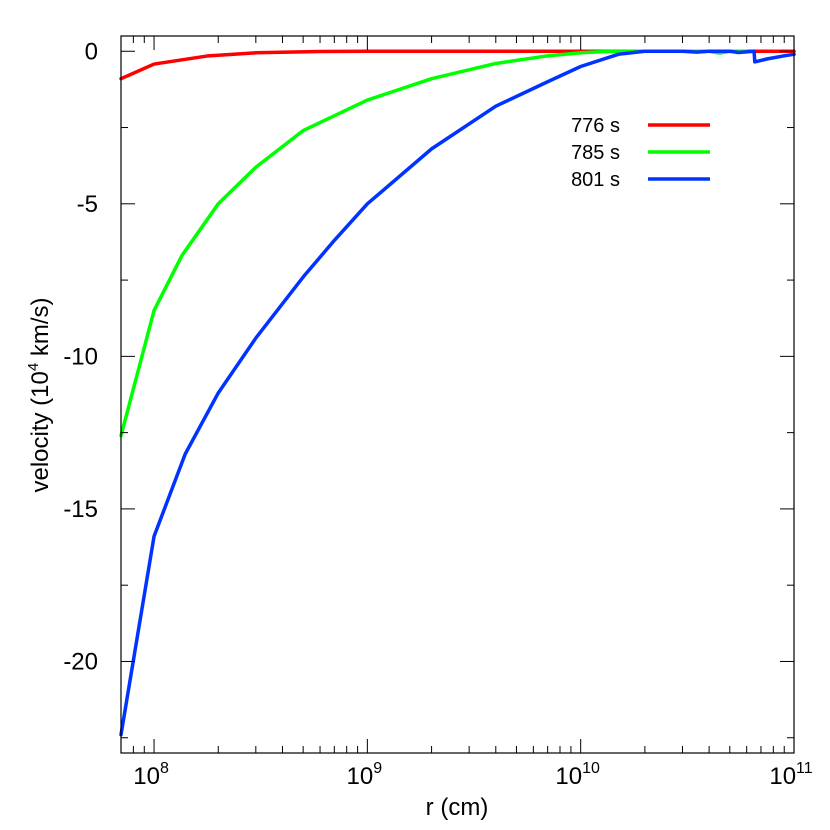 The width and height of the screenshot is (830, 830). I want to click on x-tick-label: 10¹¹, so click(790, 775).